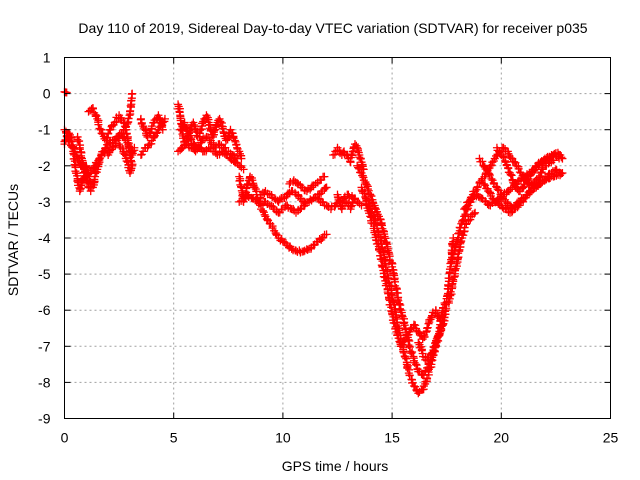  Describe the element at coordinates (65, 438) in the screenshot. I see `x-tick-label: 0` at that location.